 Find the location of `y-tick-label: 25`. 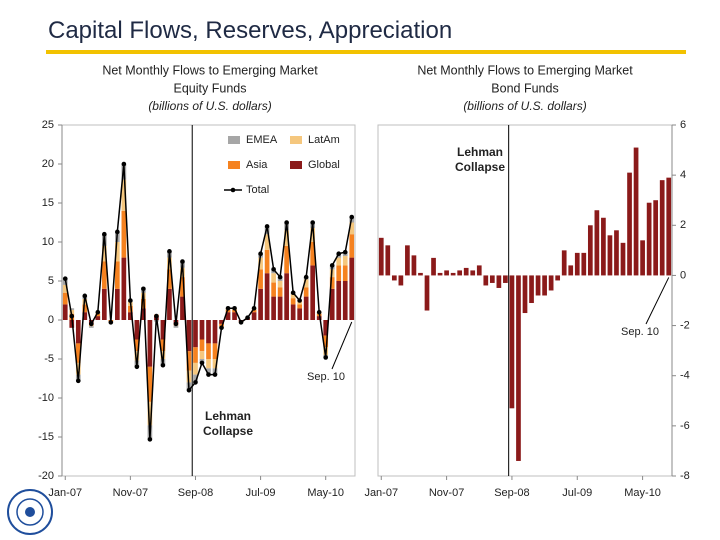

y-tick-label: 25 is located at coordinates (48, 125).